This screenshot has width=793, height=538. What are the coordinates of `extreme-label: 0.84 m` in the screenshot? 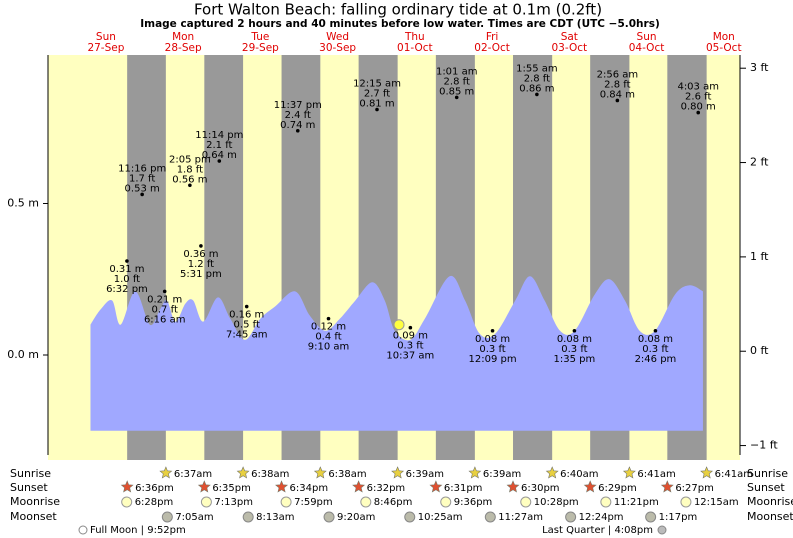 It's located at (617, 94).